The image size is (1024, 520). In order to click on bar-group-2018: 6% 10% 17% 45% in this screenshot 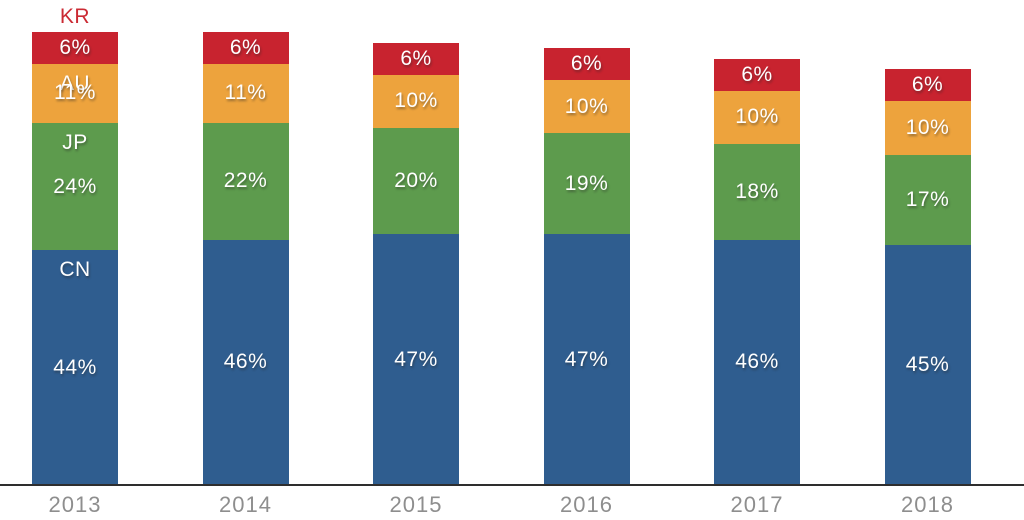, I will do `click(927, 277)`.